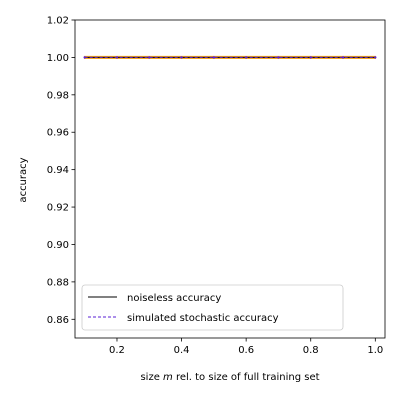 This screenshot has width=400, height=400. I want to click on y-tick-label: 0.96, so click(58, 133).